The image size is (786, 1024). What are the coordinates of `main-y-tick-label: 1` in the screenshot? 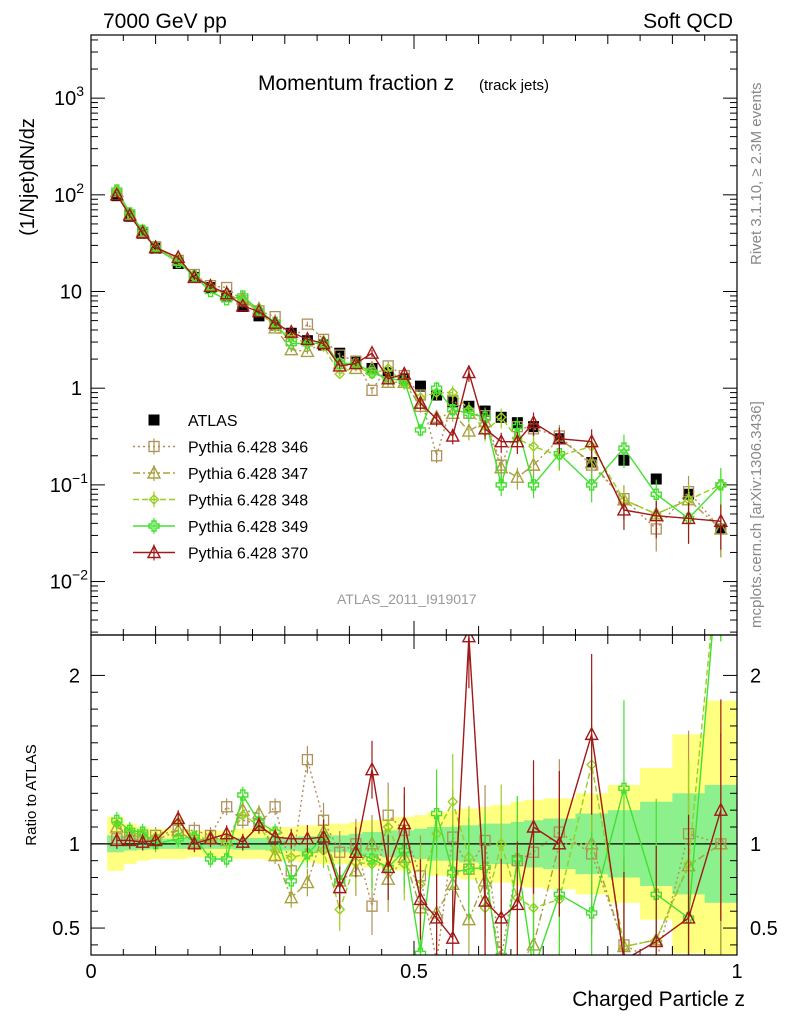 It's located at (76, 389).